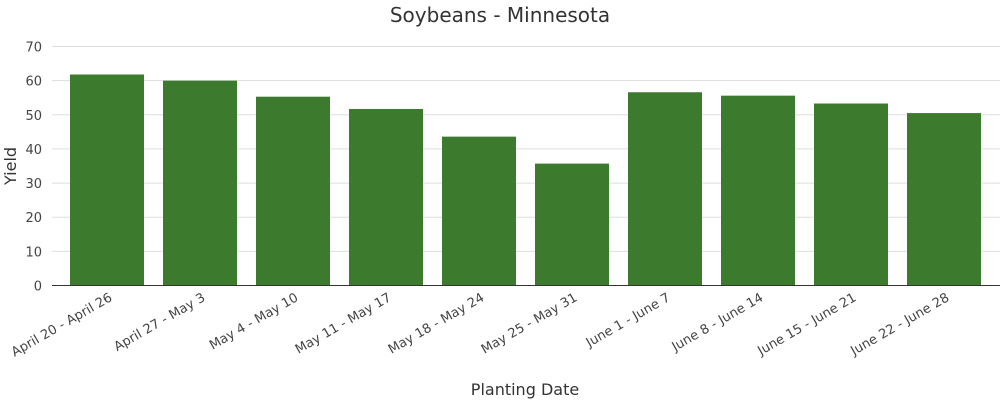  Describe the element at coordinates (343, 323) in the screenshot. I see `x-tick-label: May 11 - May 17` at that location.